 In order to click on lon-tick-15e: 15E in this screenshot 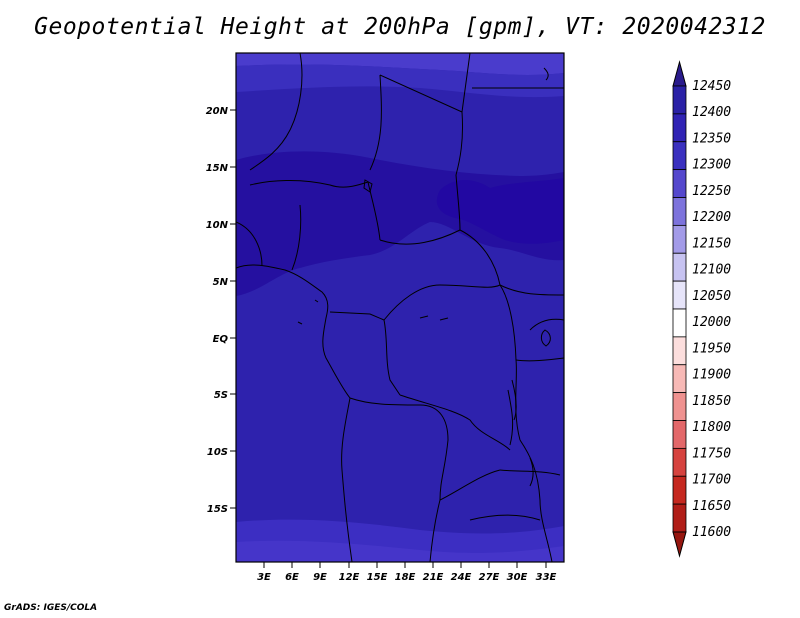, I will do `click(377, 572)`.